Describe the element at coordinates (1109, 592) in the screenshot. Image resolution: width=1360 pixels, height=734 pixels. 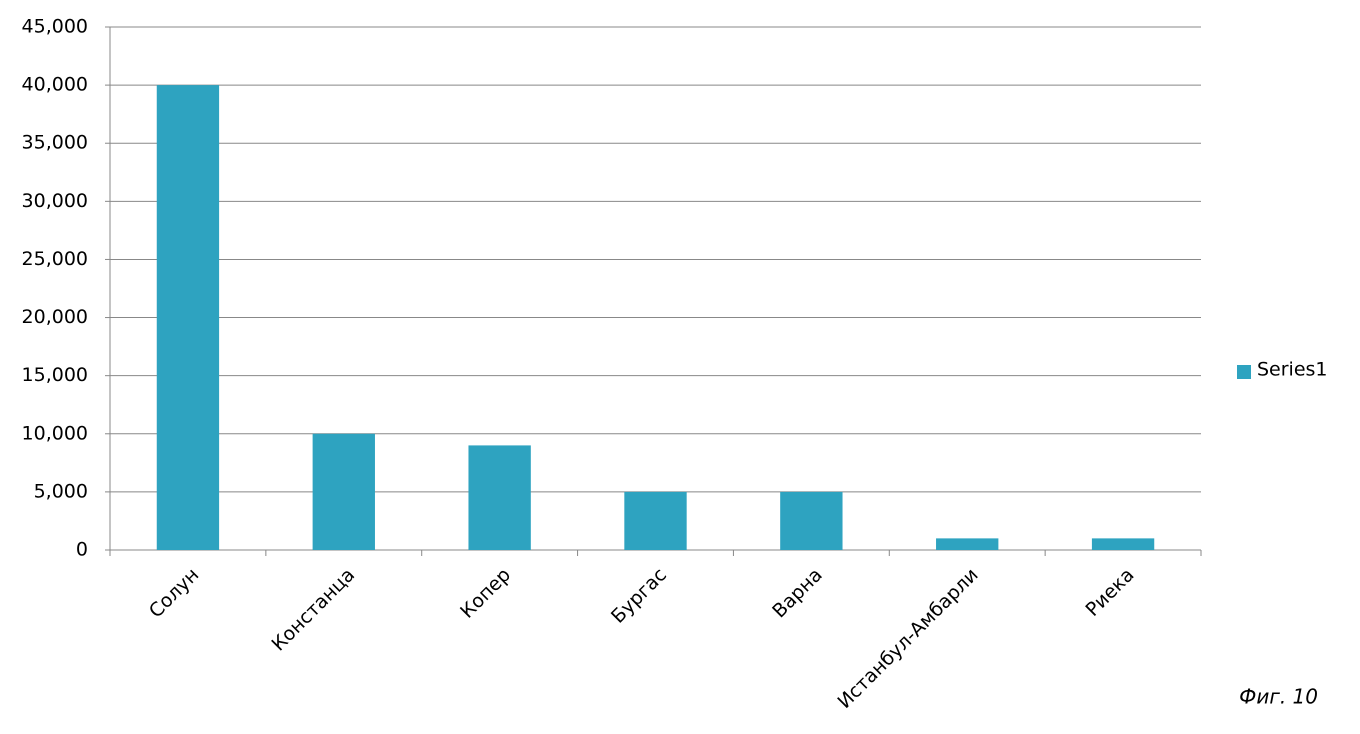
I see `x-tick-label: Риека` at that location.